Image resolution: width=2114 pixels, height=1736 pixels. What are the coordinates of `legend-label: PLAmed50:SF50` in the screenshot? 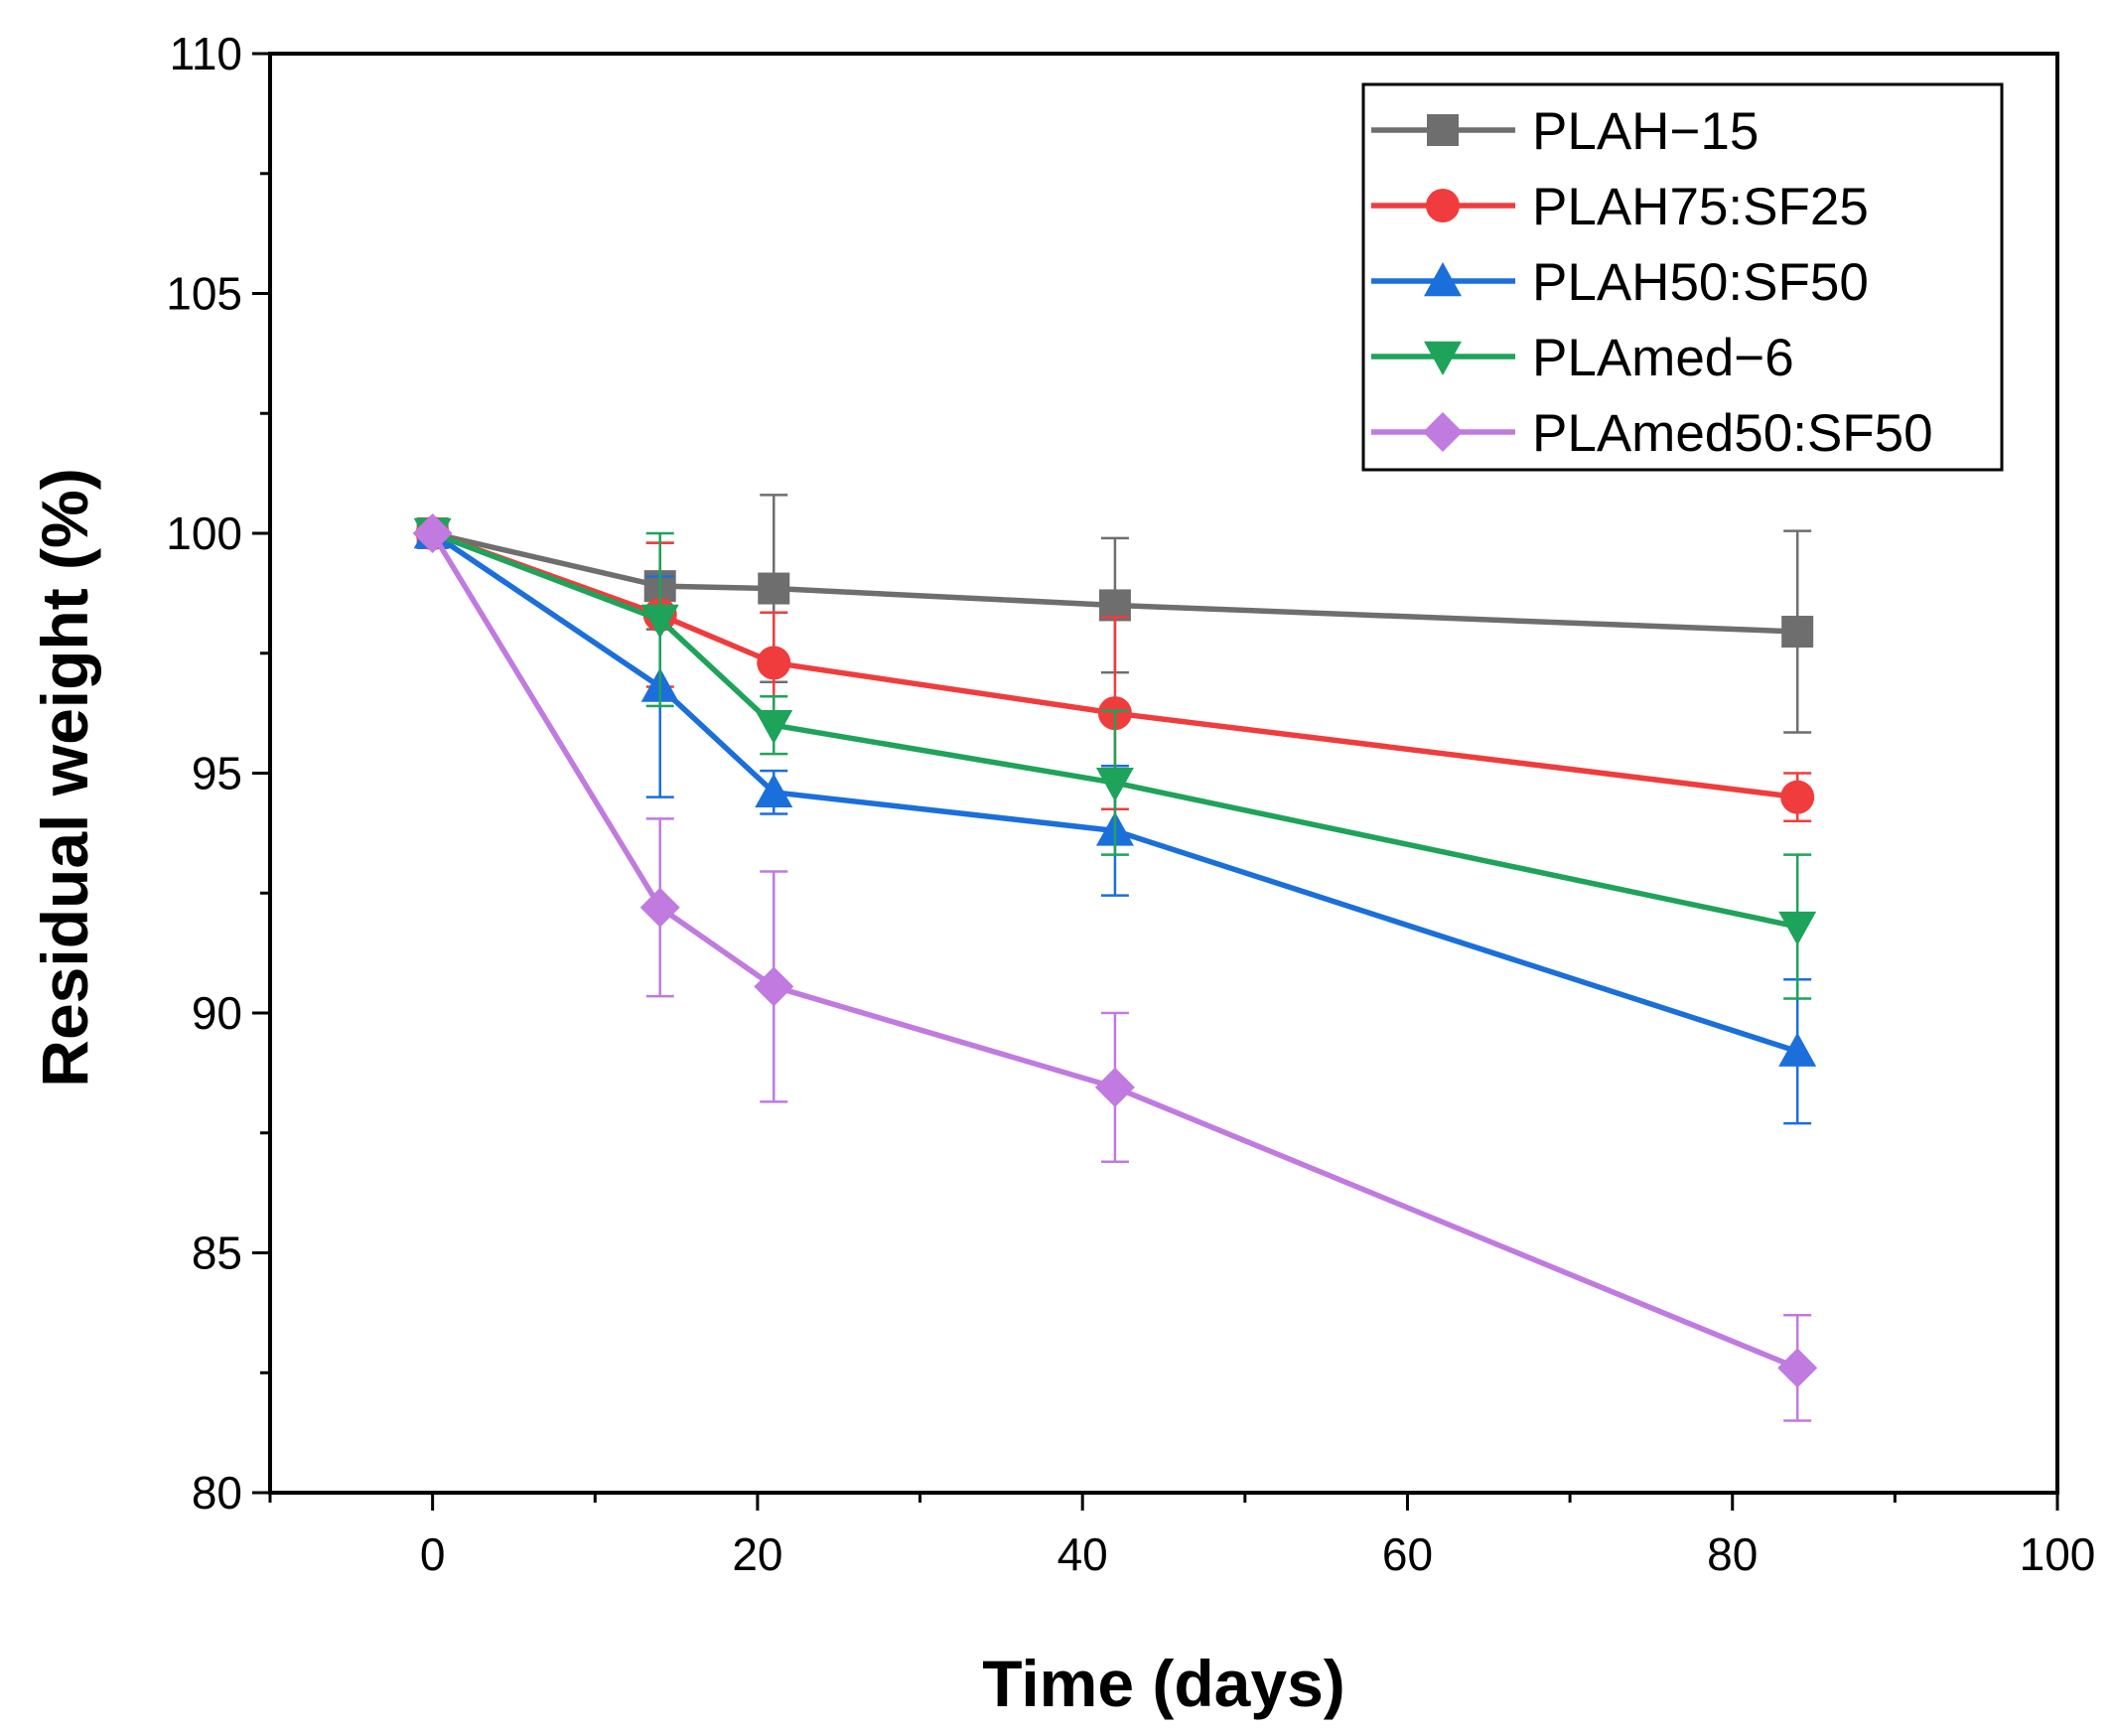 It's located at (1732, 434).